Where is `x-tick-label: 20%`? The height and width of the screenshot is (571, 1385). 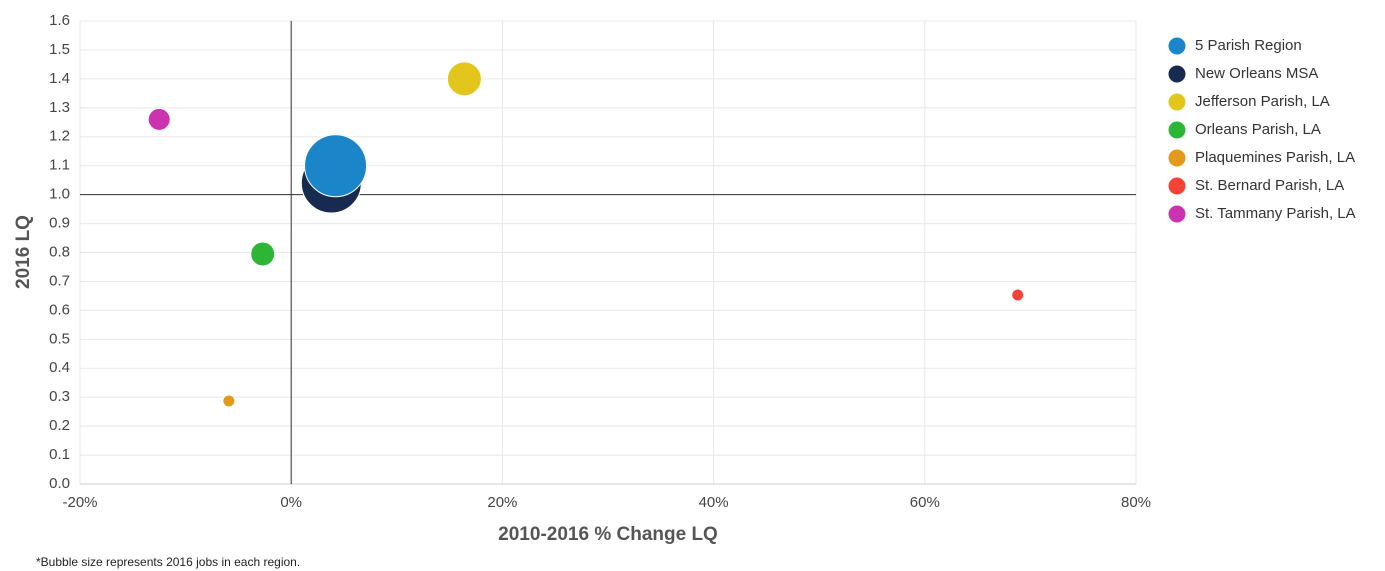 x-tick-label: 20% is located at coordinates (502, 502).